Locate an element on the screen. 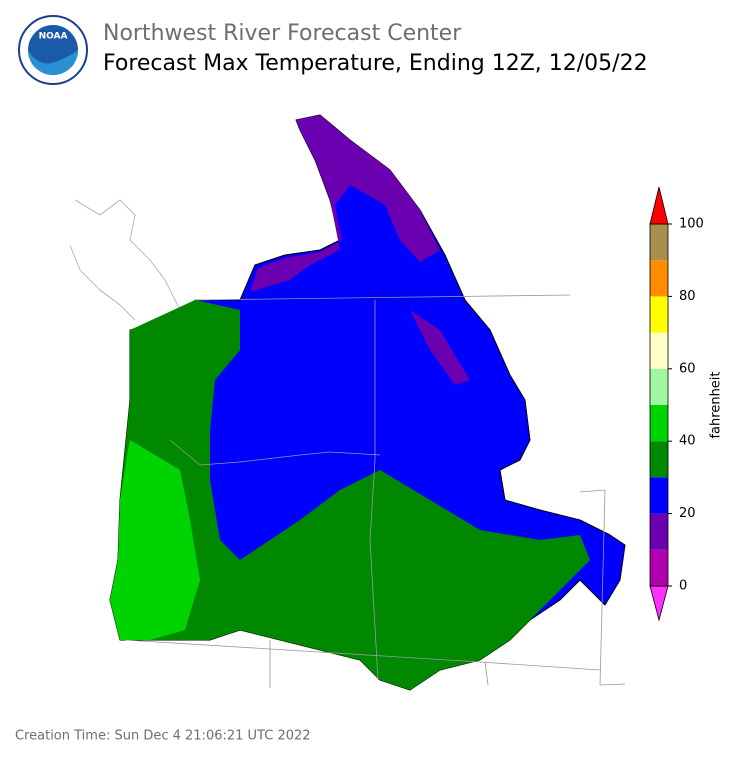 The height and width of the screenshot is (760, 756). colorbar-tick-label: 60 is located at coordinates (687, 368).